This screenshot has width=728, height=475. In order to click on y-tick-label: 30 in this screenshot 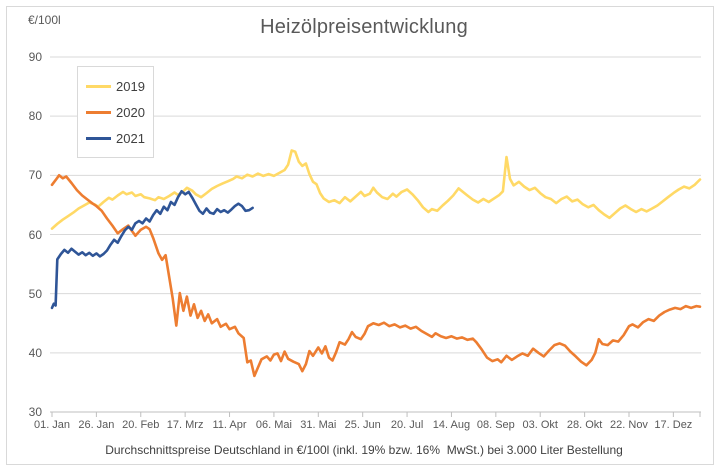, I will do `click(35, 412)`.